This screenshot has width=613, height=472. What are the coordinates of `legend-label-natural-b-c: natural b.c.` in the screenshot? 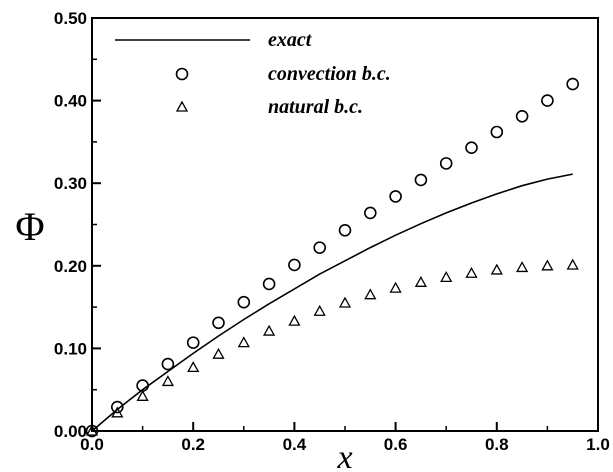 It's located at (315, 107).